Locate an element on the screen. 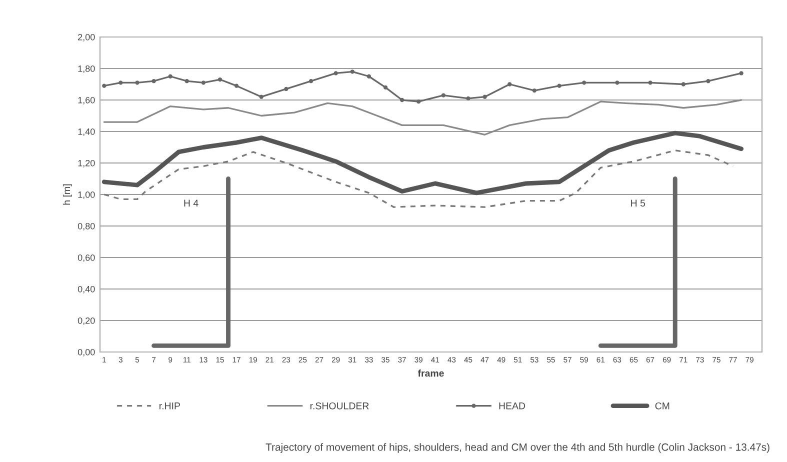 This screenshot has width=787, height=462. y-tick-label: 1,40 is located at coordinates (86, 132).